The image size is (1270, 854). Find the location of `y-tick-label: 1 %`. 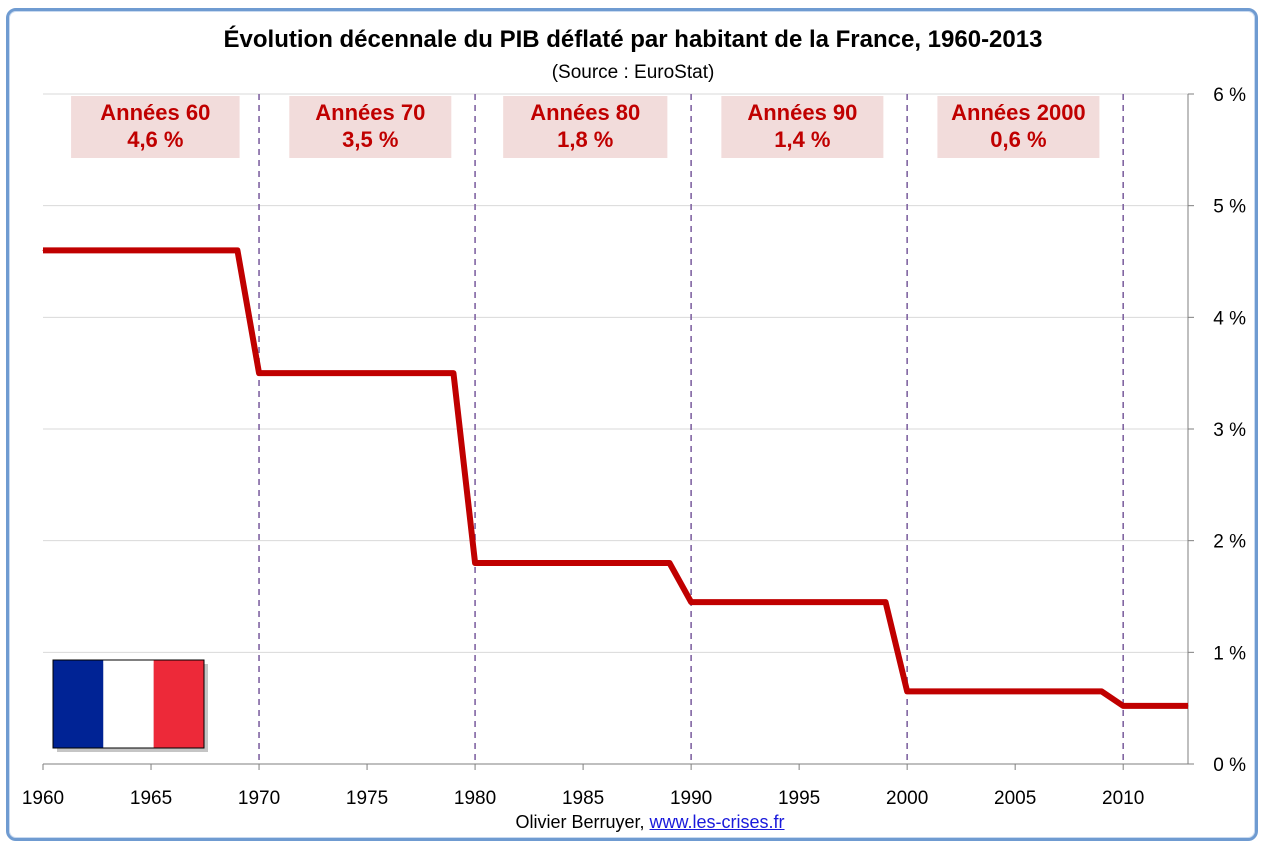

y-tick-label: 1 % is located at coordinates (1229, 653).